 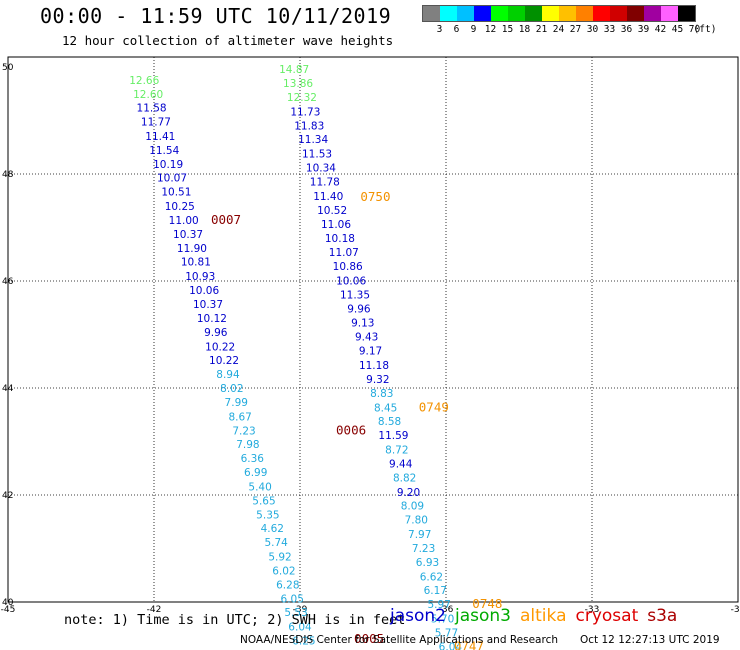 I want to click on wave-height-value: 6.99, so click(x=255, y=473).